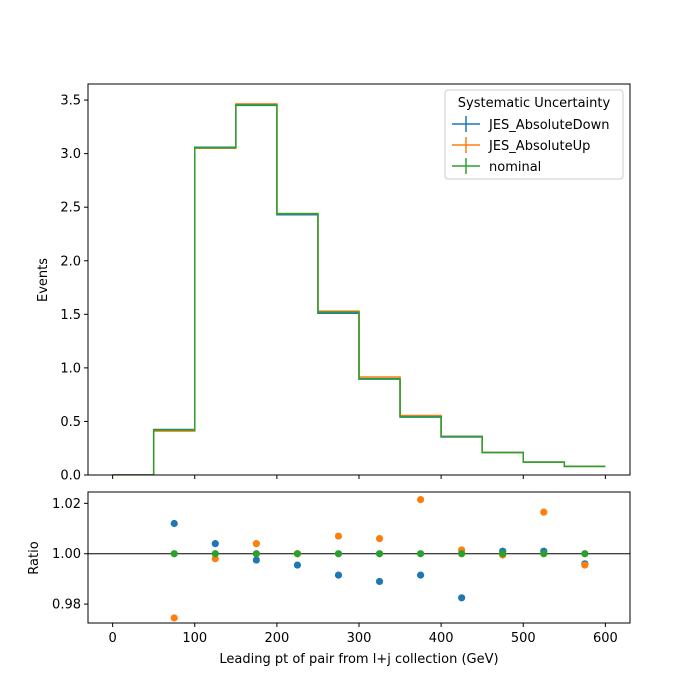 Image resolution: width=700 pixels, height=700 pixels. What do you see at coordinates (539, 146) in the screenshot?
I see `legend-label-jes-absoluteup: JES_AbsoluteUp` at bounding box center [539, 146].